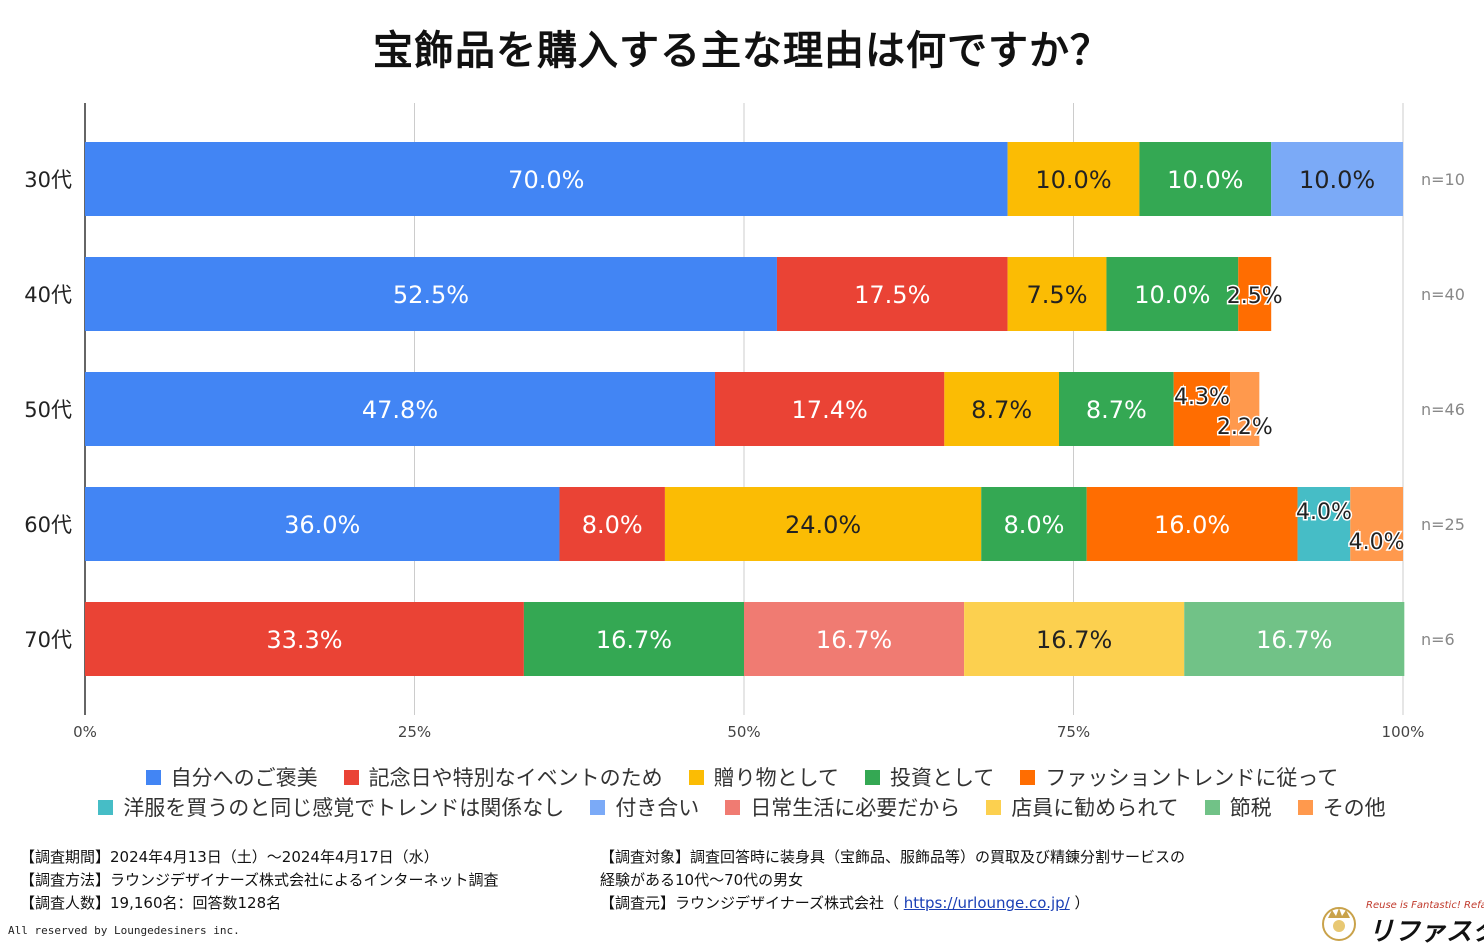  What do you see at coordinates (1443, 179) in the screenshot?
I see `sample-size-label: n=10` at bounding box center [1443, 179].